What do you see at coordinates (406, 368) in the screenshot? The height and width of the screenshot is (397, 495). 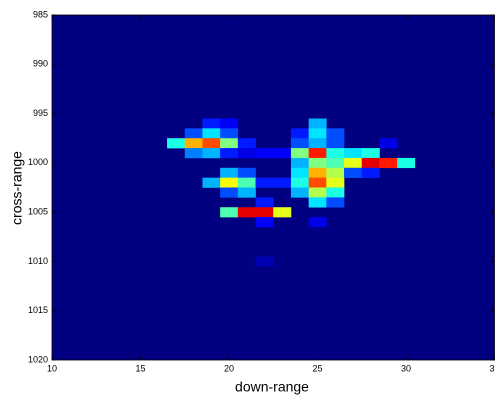 I see `x-tick-label: 30` at bounding box center [406, 368].